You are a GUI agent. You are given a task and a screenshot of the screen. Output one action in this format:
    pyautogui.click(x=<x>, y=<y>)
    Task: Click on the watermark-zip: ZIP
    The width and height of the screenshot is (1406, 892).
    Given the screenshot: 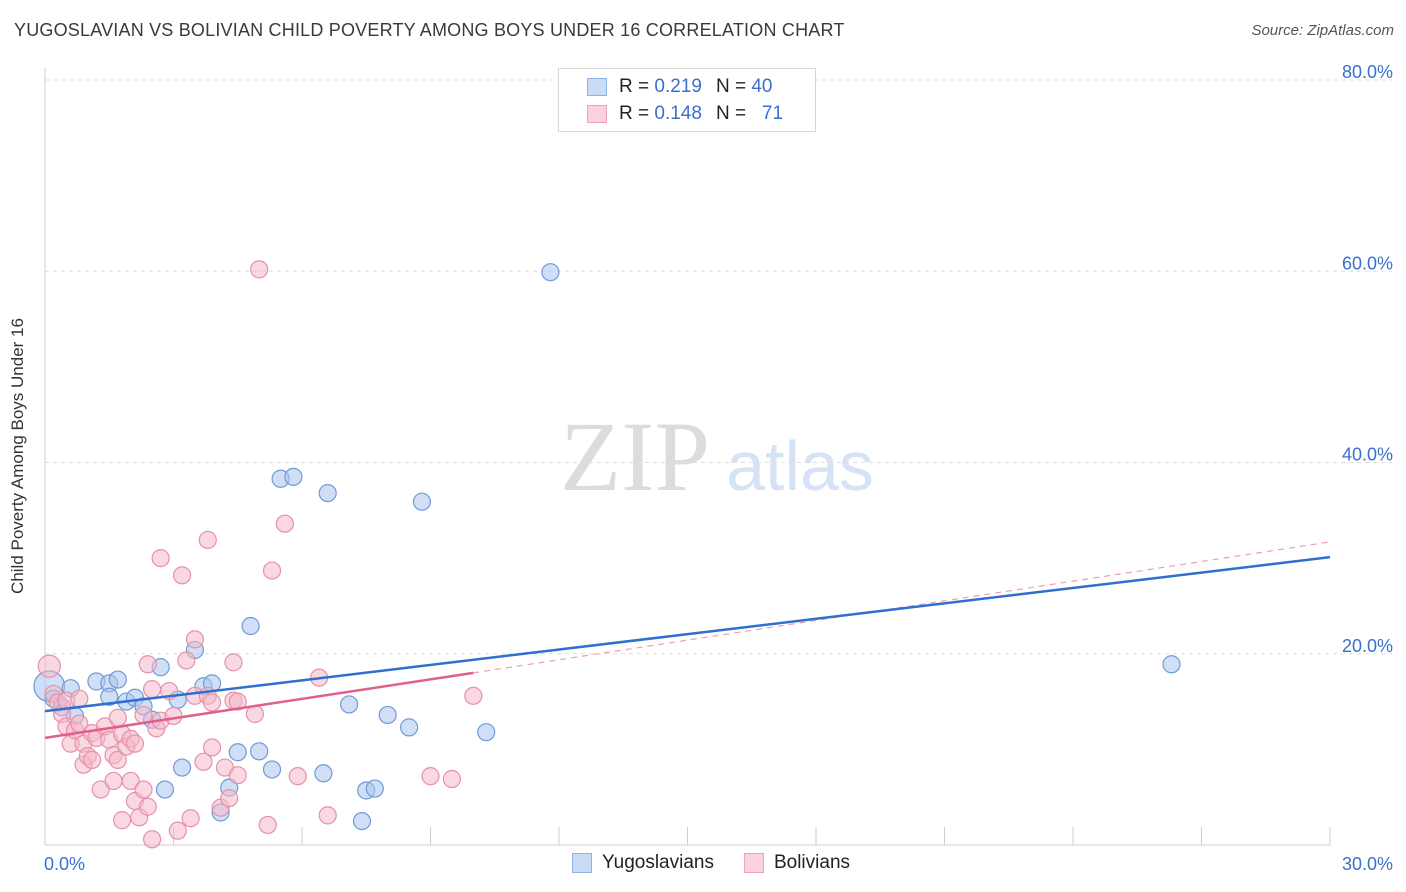 What is the action you would take?
    pyautogui.click(x=635, y=456)
    